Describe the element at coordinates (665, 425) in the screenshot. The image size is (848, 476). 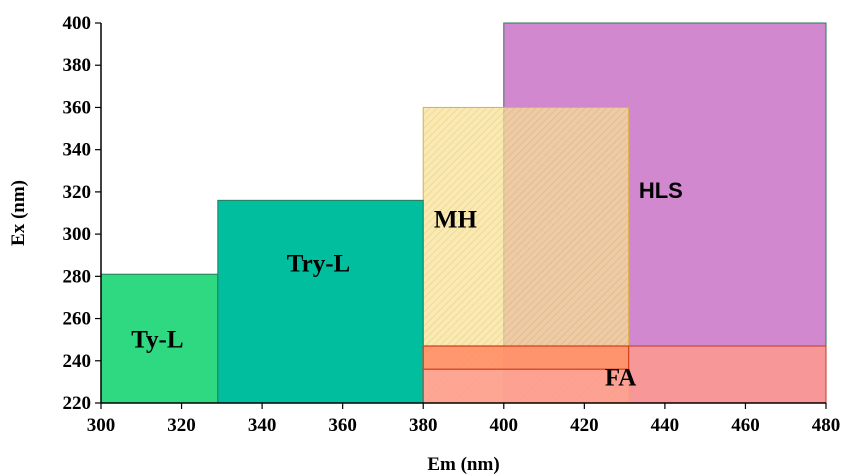
I see `x-tick-label: 440` at that location.